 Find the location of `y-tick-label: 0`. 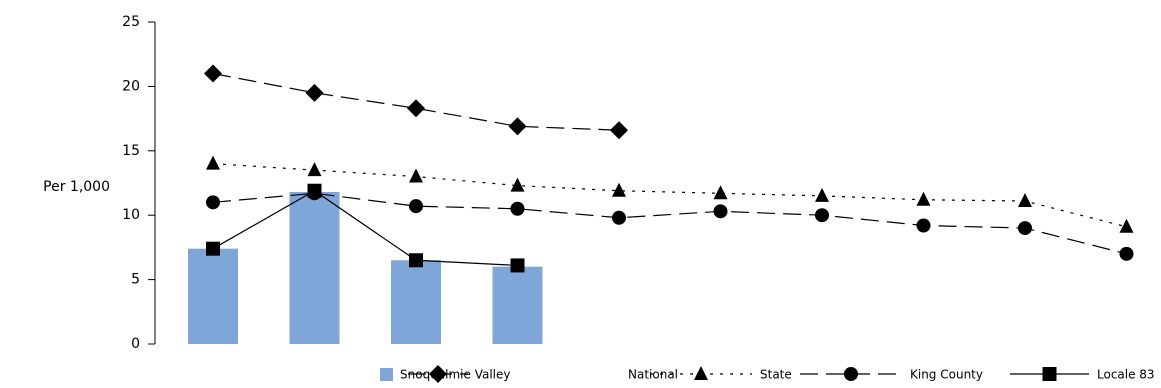

y-tick-label: 0 is located at coordinates (135, 344).